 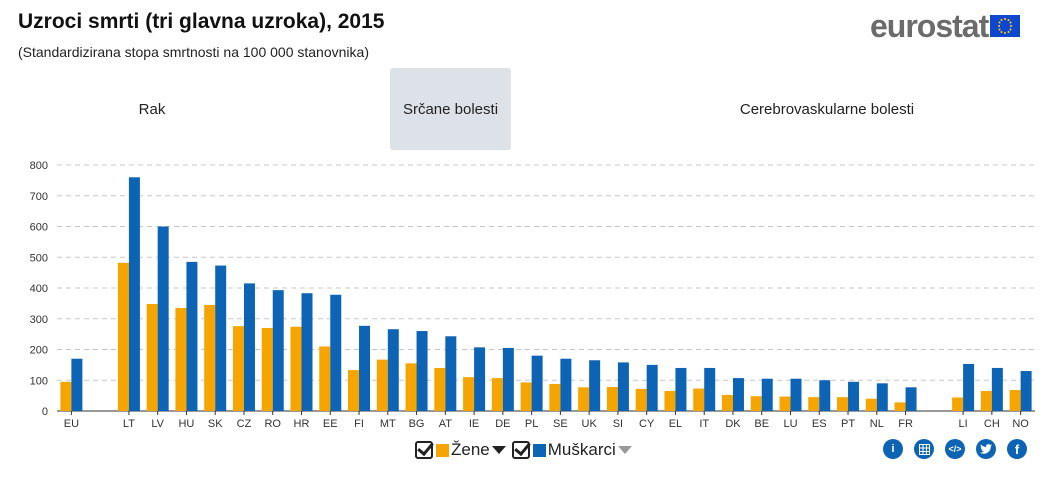 I want to click on legend: Žene Muškarci, so click(x=526, y=450).